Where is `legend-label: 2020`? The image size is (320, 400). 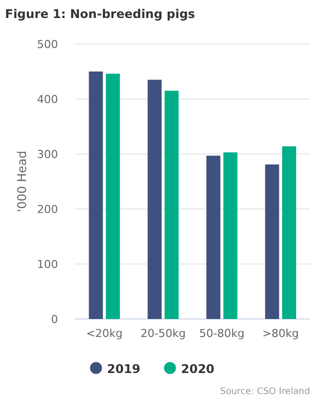 legend-label: 2020 is located at coordinates (197, 369).